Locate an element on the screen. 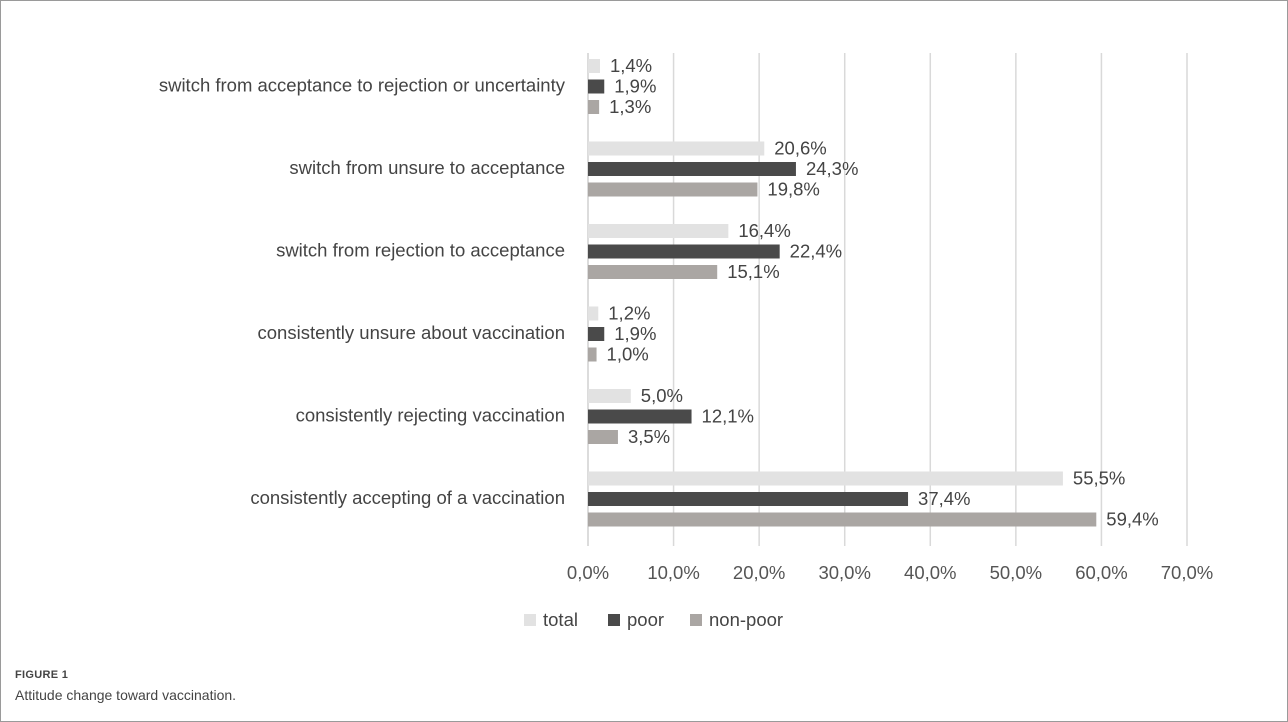 Image resolution: width=1288 pixels, height=722 pixels. data-label: 1,3% is located at coordinates (630, 106).